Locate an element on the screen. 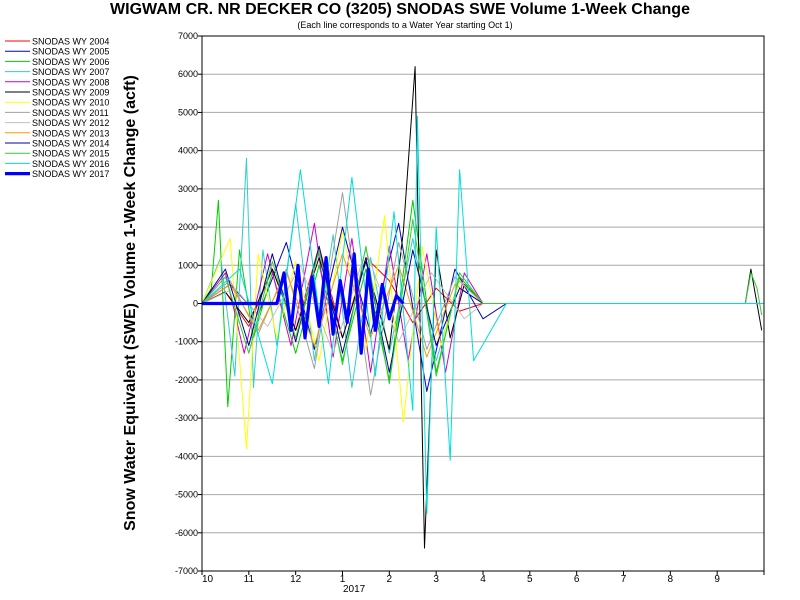 The height and width of the screenshot is (600, 800). x-ticks: 10 11 12 1 2 3 4 5 6 7 8 9 is located at coordinates (483, 578).